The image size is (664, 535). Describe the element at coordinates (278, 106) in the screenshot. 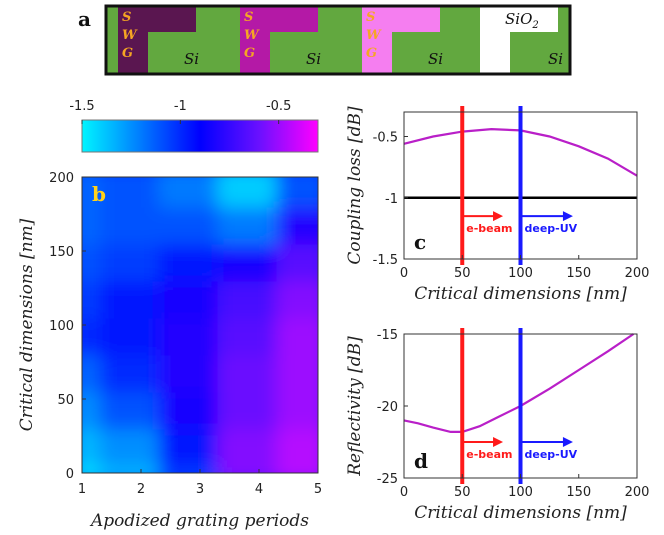

I see `colorbar-tick-label: -0.5` at that location.